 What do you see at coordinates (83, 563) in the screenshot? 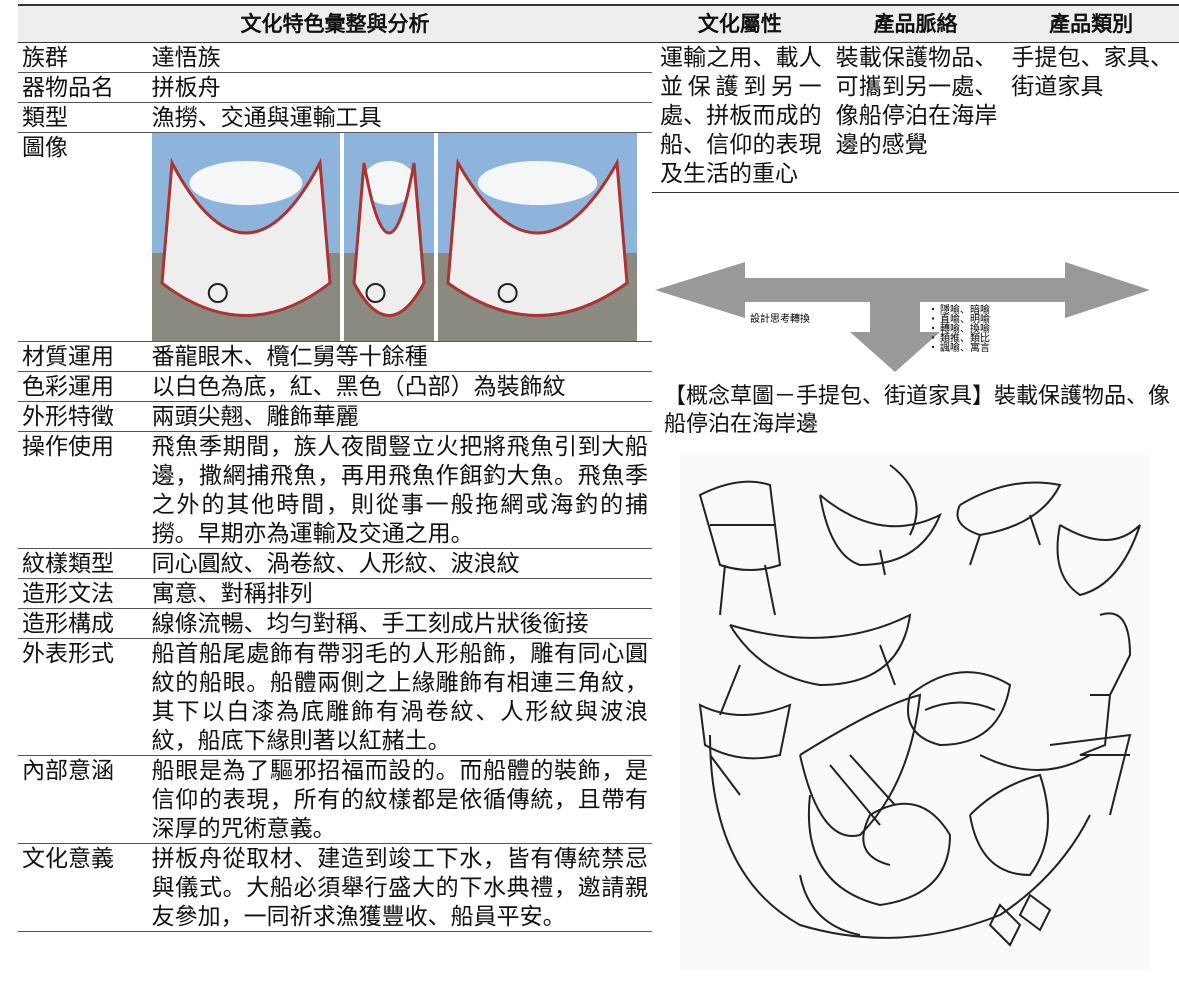
I see `row-label: 紋樣類型` at bounding box center [83, 563].